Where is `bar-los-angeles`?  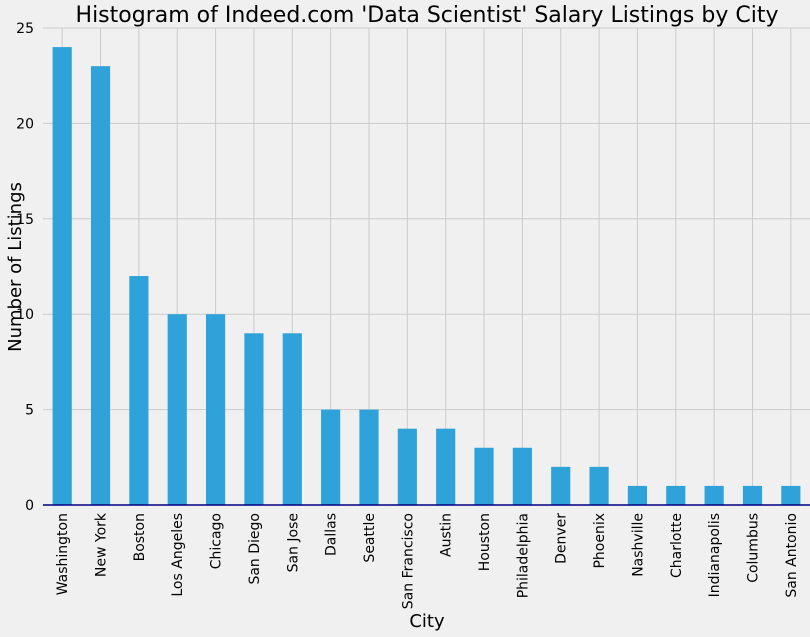
bar-los-angeles is located at coordinates (177, 409).